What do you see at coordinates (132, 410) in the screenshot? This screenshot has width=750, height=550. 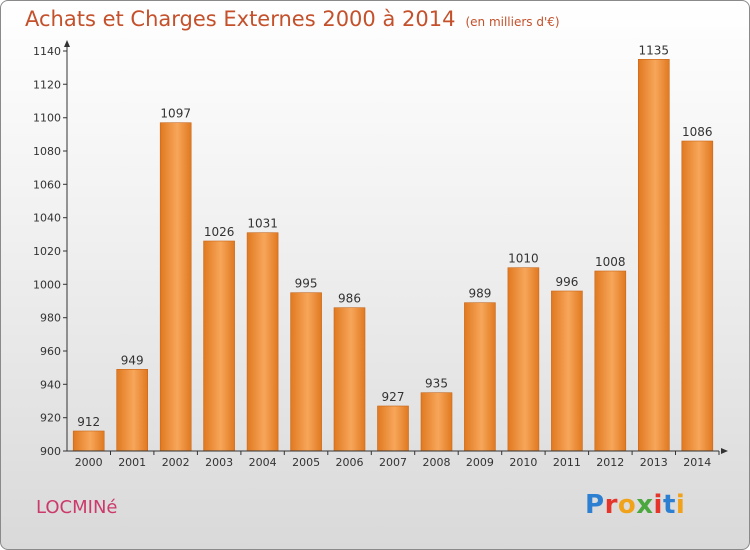 I see `bar-2001` at bounding box center [132, 410].